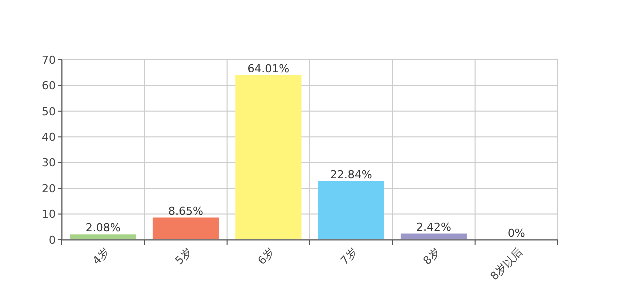 The width and height of the screenshot is (620, 300). I want to click on y-tick-label: 20, so click(49, 189).